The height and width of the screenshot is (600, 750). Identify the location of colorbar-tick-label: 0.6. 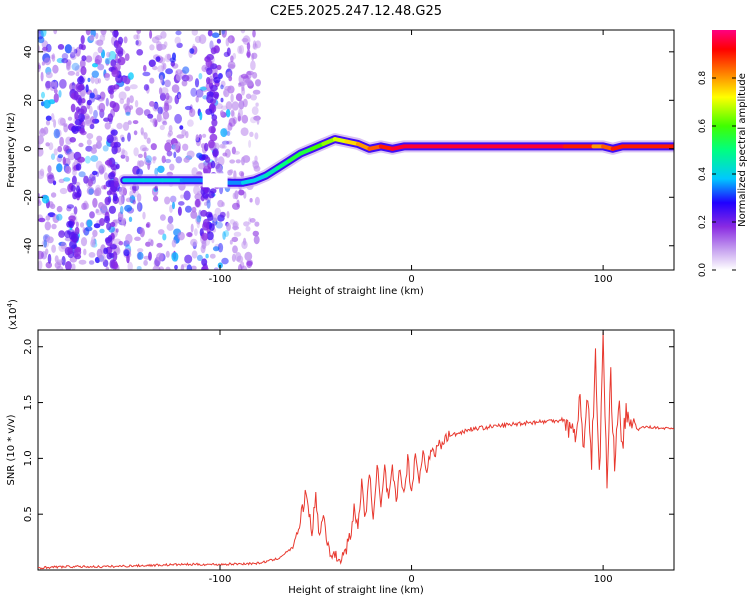
(703, 126).